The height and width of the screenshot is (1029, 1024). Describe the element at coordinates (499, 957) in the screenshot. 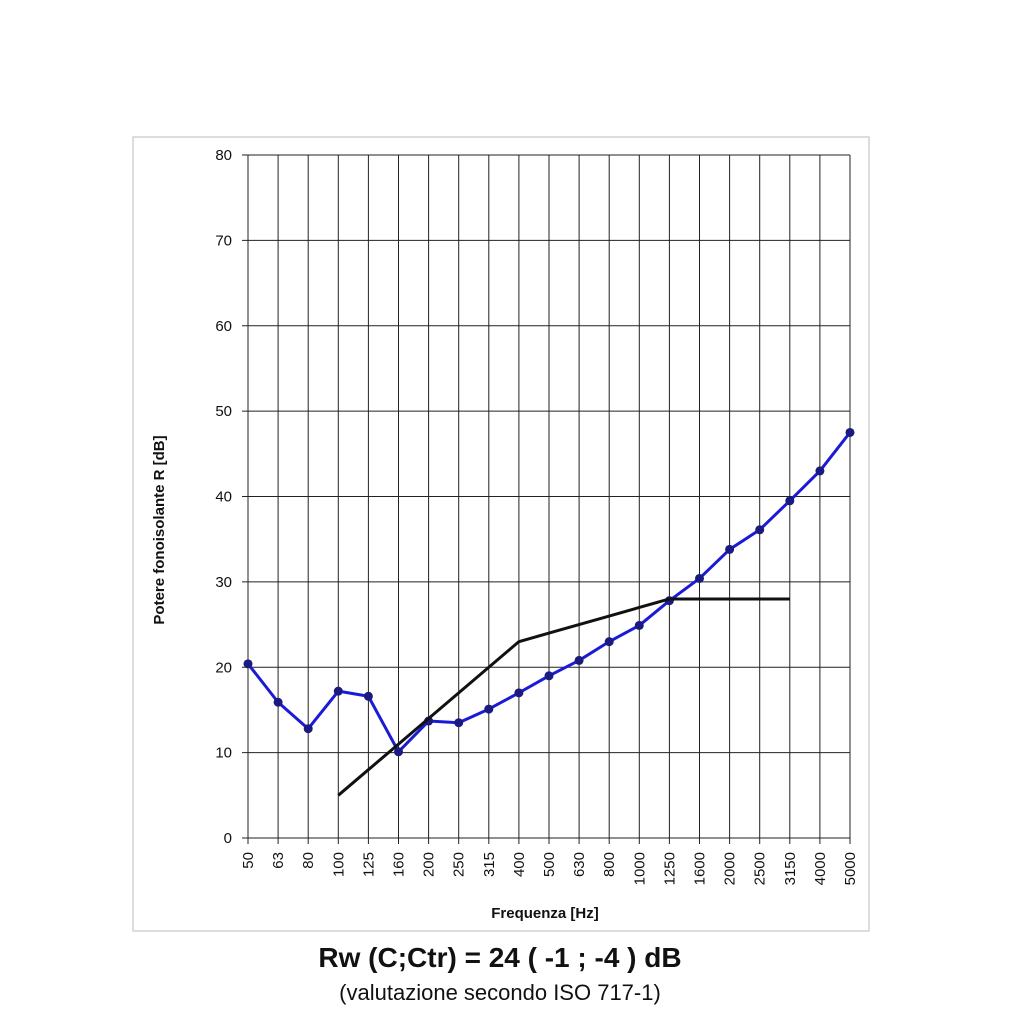

I see `rating-text: Rw (C;Ctr) = 24 ( -1 ; -4 ) dB` at that location.